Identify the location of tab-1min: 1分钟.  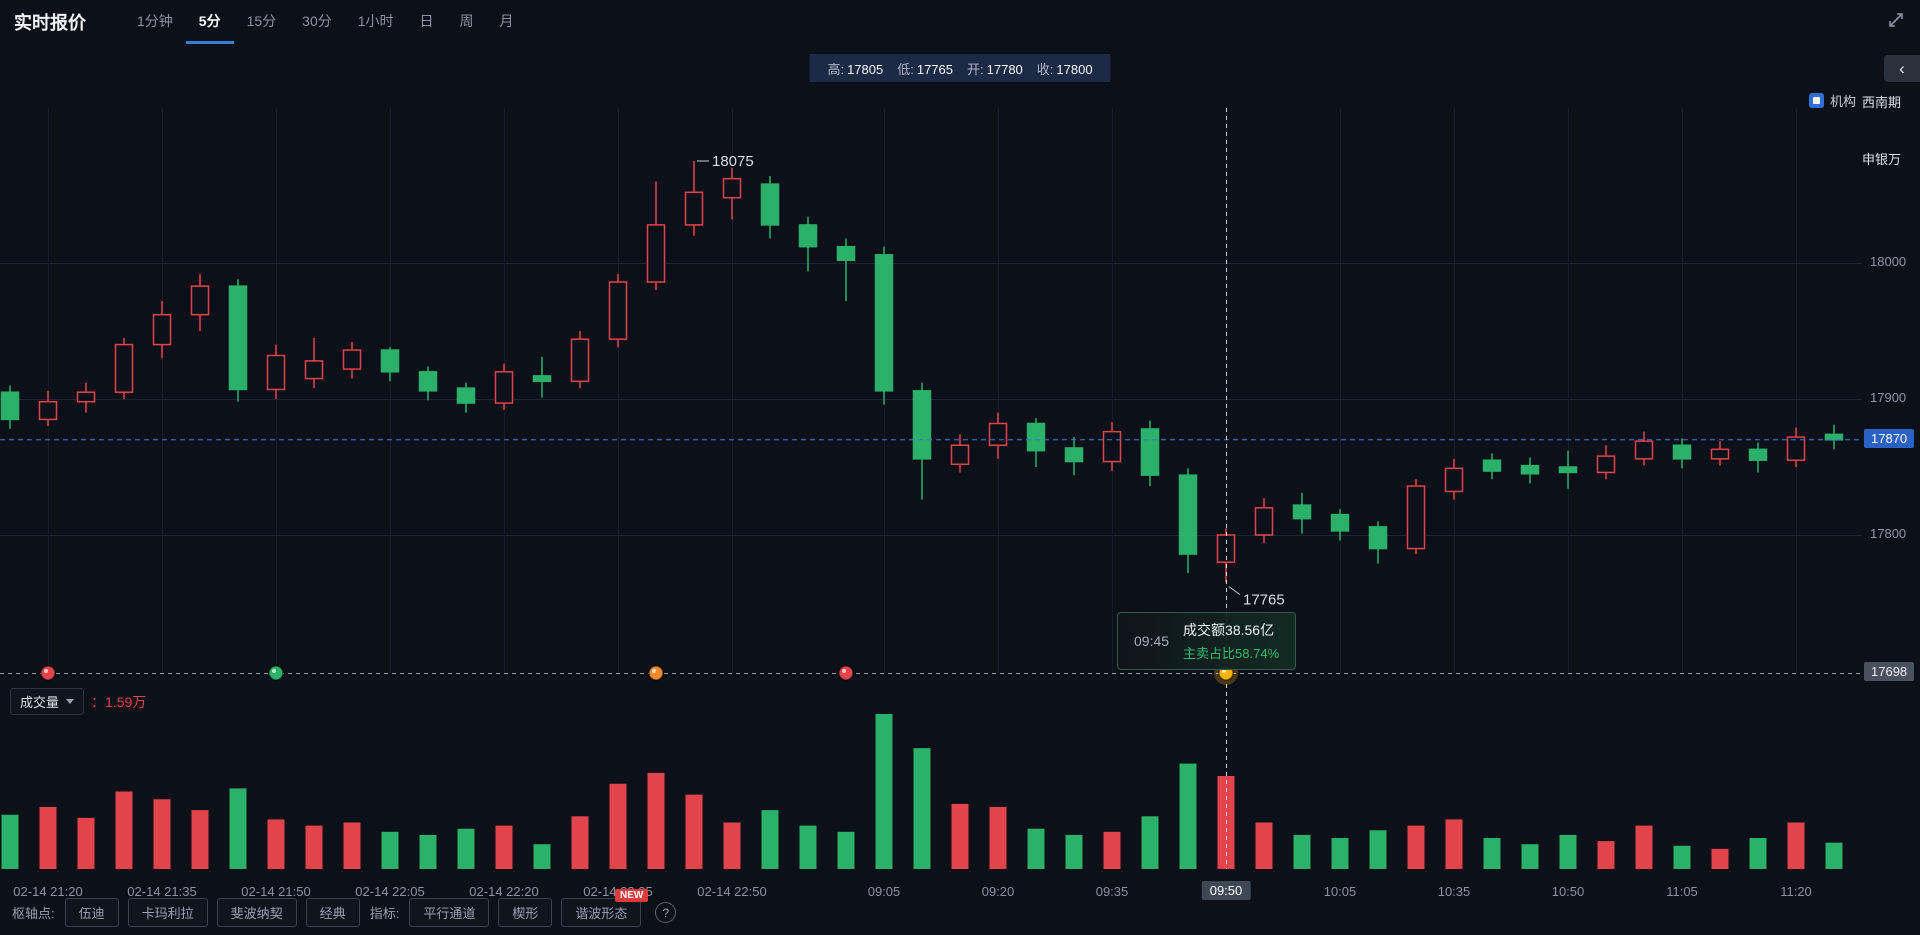
(155, 20).